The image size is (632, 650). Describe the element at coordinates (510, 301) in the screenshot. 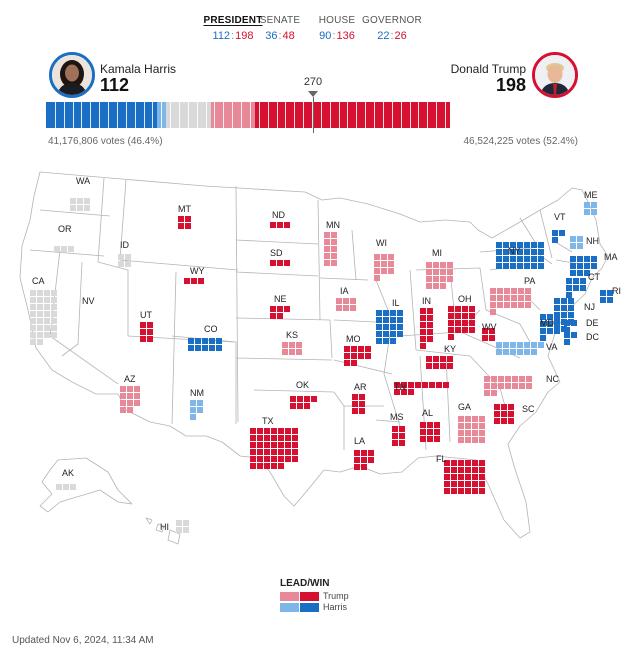

I see `state-pa-tiles` at that location.